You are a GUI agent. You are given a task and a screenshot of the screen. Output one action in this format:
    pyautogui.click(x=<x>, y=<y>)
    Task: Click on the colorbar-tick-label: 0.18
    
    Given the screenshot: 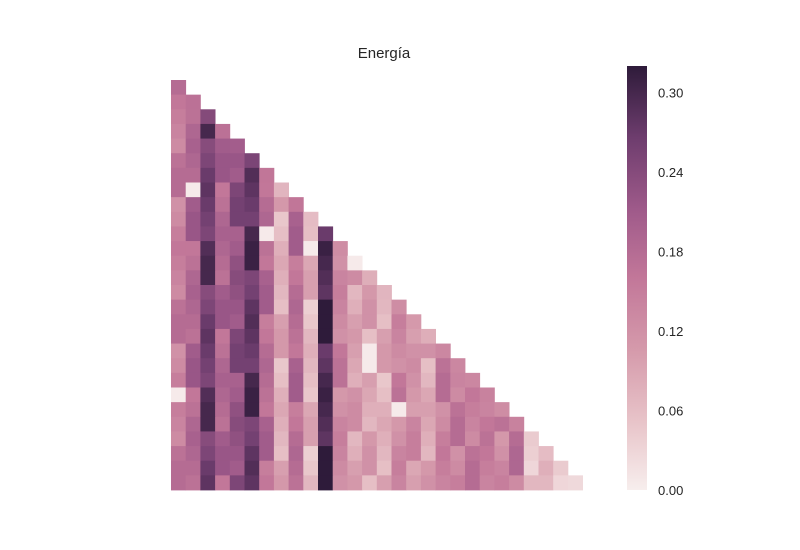 What is the action you would take?
    pyautogui.click(x=670, y=252)
    